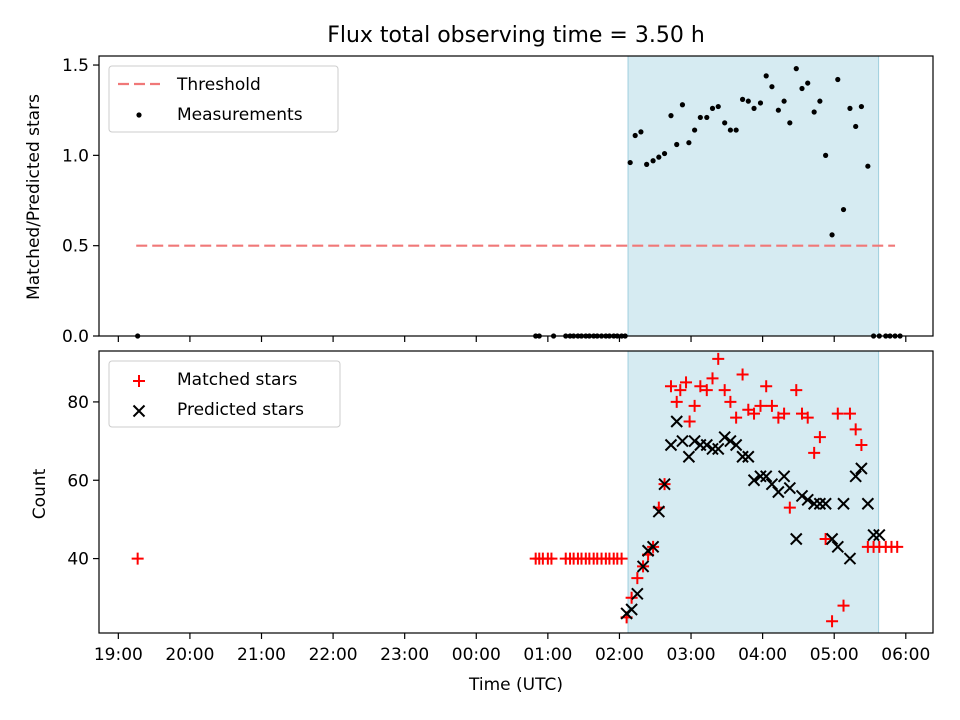  I want to click on bottom-x-label: Time (UTC), so click(515, 685).